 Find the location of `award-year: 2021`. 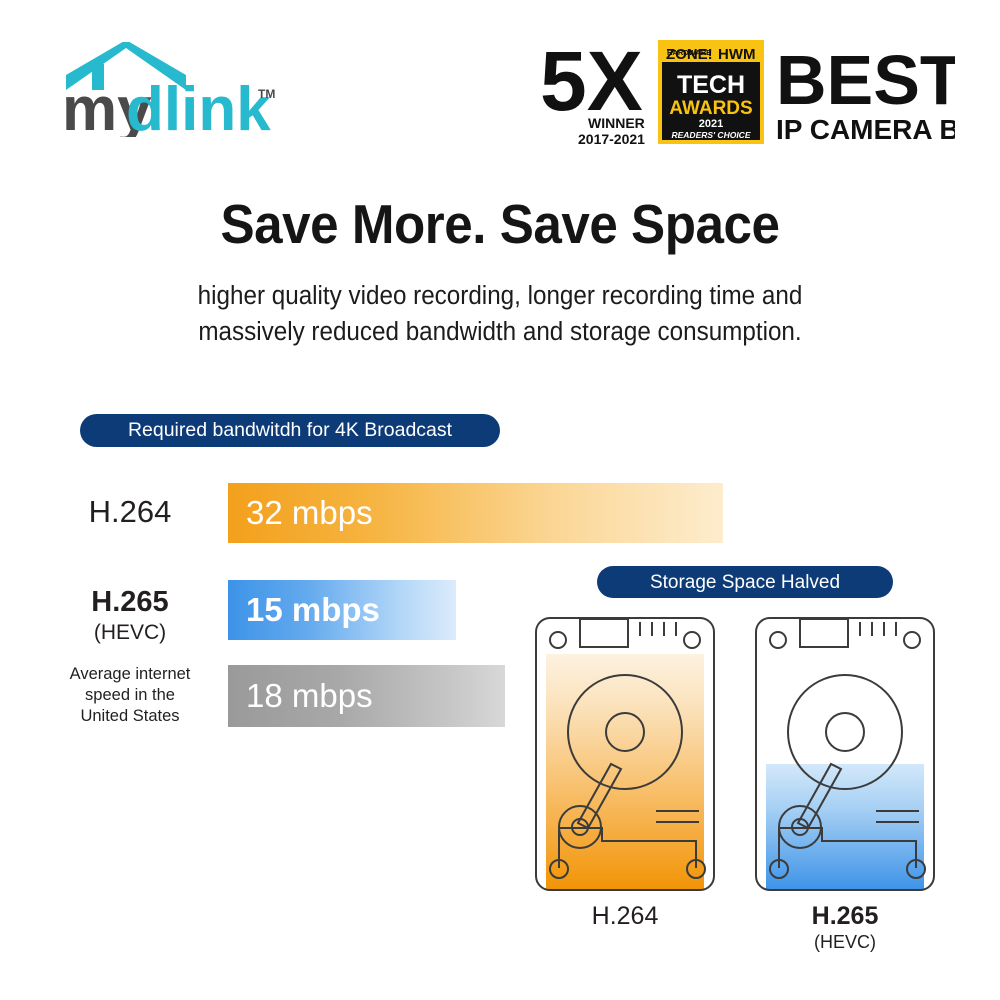

award-year: 2021 is located at coordinates (711, 124).